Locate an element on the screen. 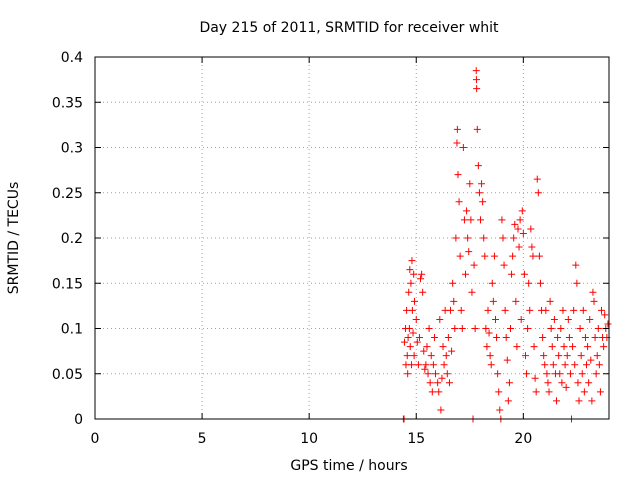 Image resolution: width=640 pixels, height=480 pixels. x-tick-label: 10 is located at coordinates (309, 439).